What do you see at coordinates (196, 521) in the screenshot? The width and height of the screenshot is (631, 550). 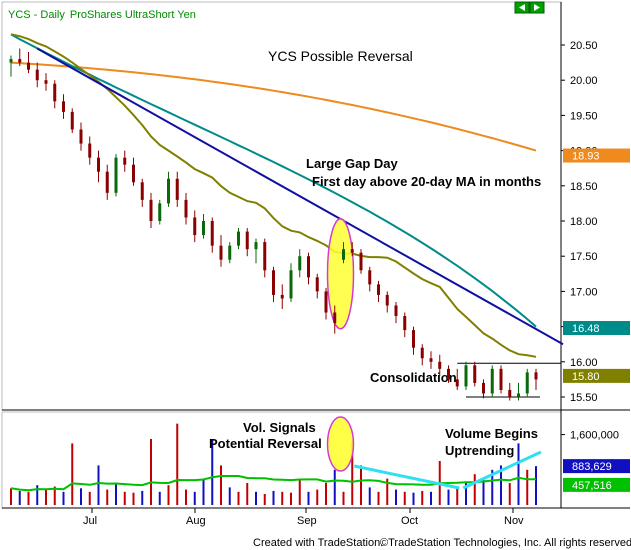 I see `time-tick-label: Aug` at bounding box center [196, 521].